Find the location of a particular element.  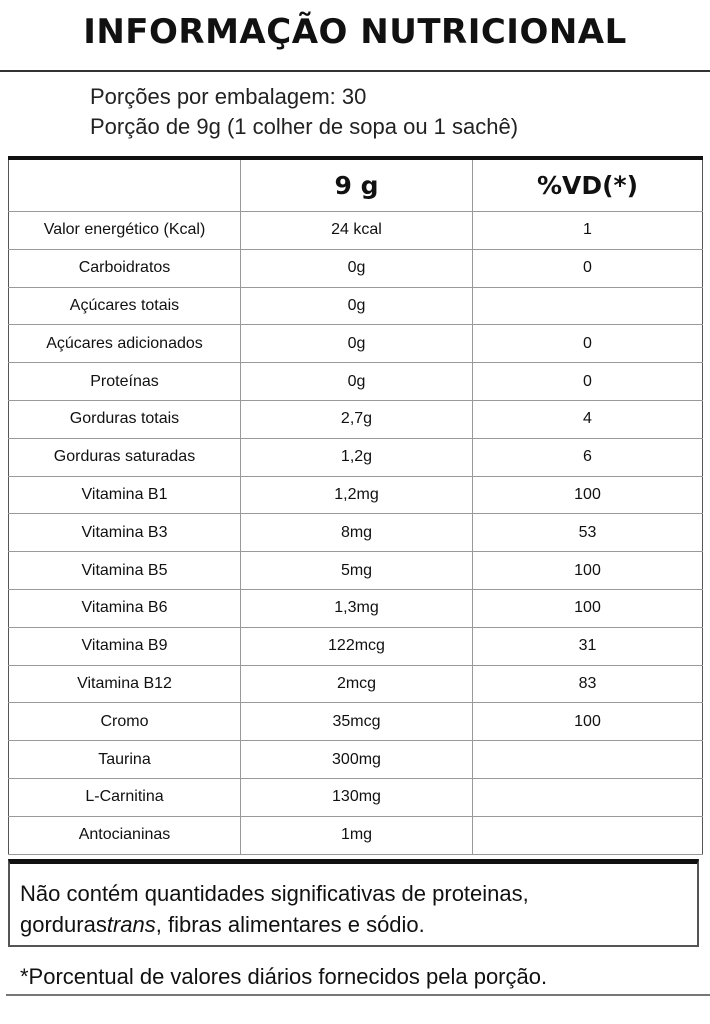

table-row: Açúcares totais 0g is located at coordinates (355, 306).